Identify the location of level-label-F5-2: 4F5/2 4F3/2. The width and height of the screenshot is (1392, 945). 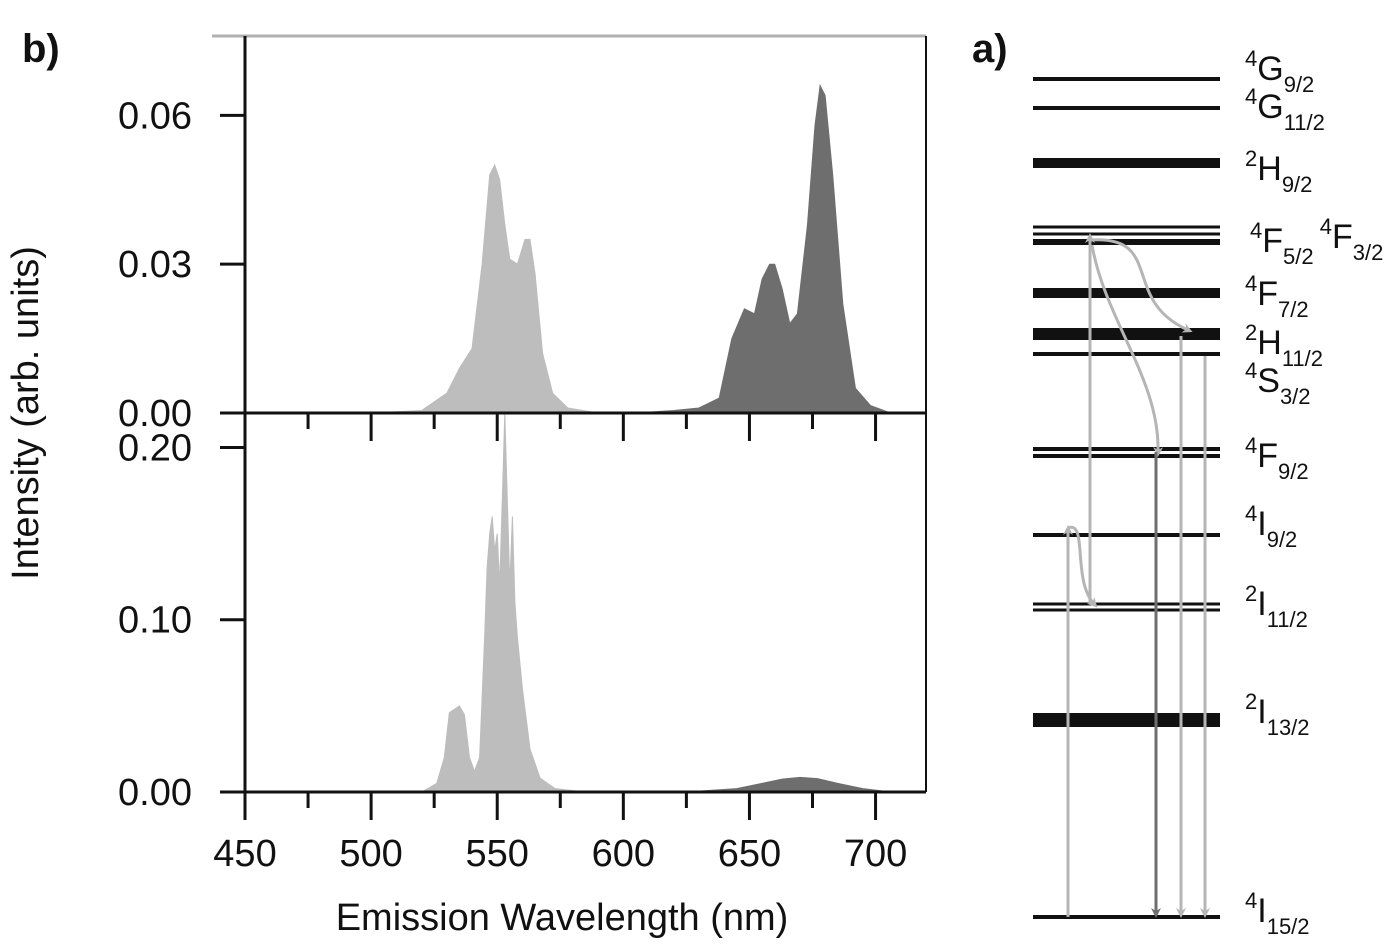
(1316, 241).